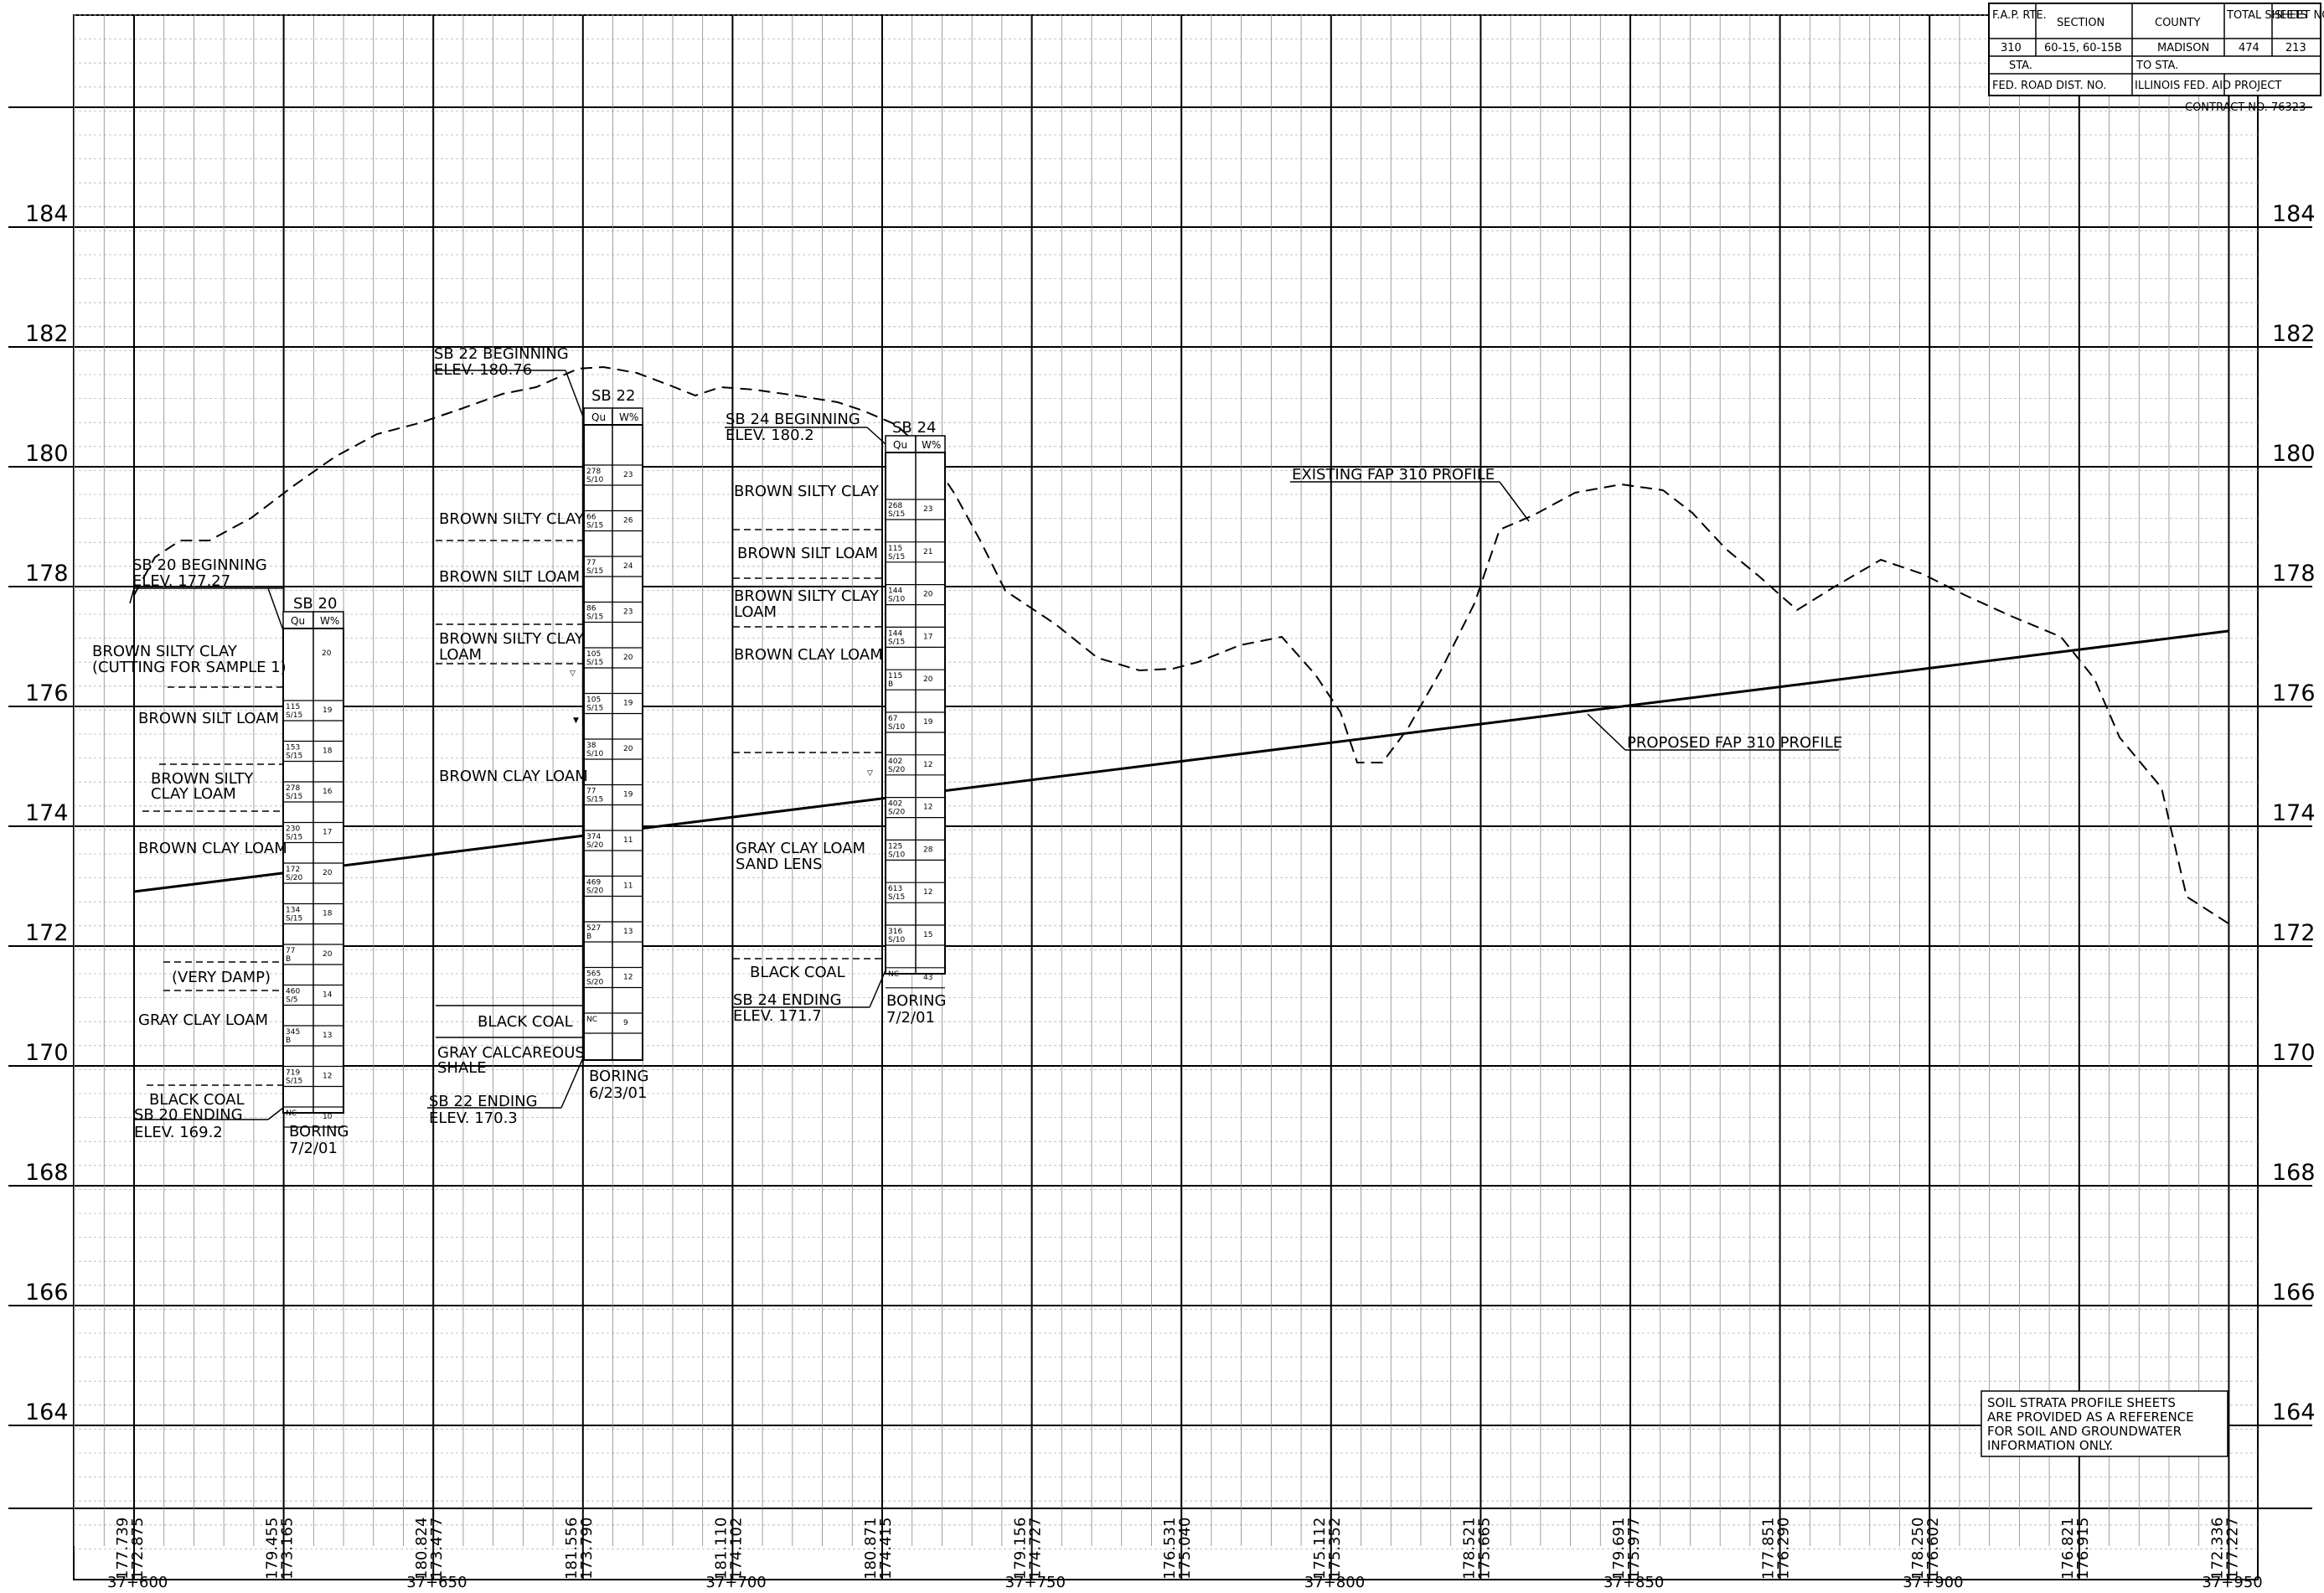  What do you see at coordinates (199, 565) in the screenshot?
I see `sb20-begin: SB 20 BEGINNING` at bounding box center [199, 565].